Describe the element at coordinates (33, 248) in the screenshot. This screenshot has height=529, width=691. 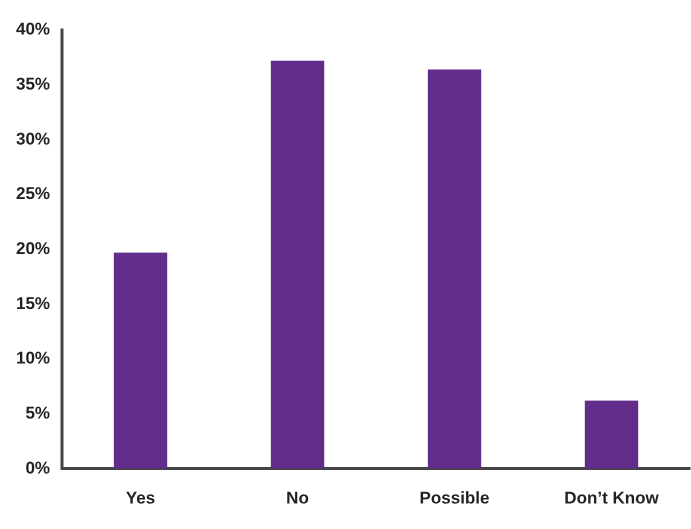
I see `y-tick-label: 20%` at that location.